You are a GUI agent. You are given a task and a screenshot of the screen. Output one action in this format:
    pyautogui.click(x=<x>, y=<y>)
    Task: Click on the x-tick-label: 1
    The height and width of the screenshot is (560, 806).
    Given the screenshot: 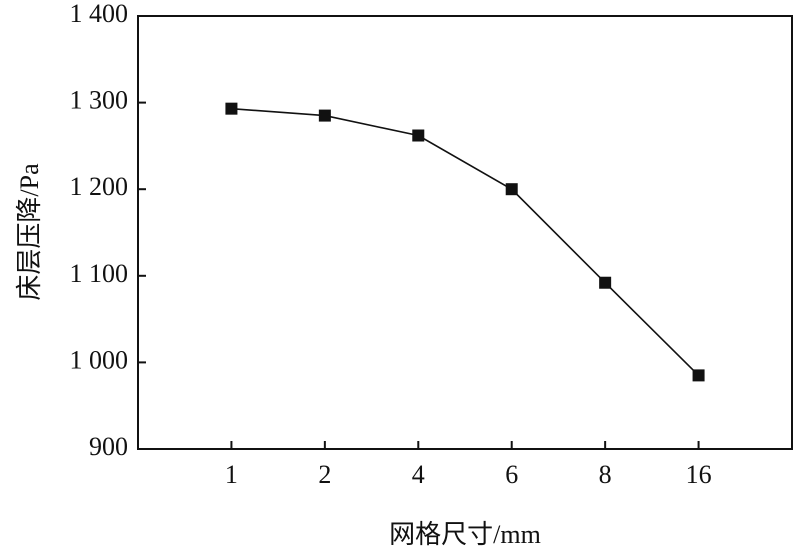 What is the action you would take?
    pyautogui.click(x=231, y=474)
    